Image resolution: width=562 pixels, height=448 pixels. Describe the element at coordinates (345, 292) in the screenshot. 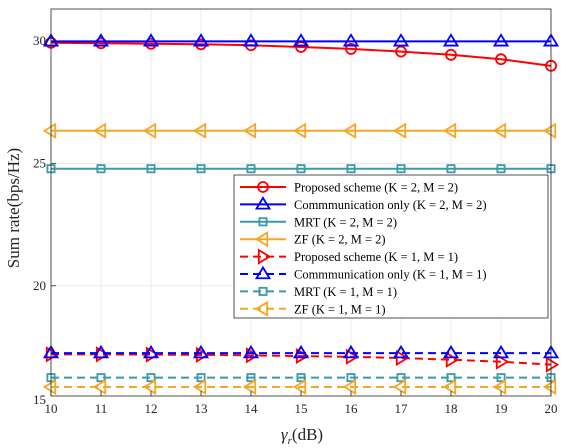

I see `legend-label: MRT (K = 1, M = 1)` at that location.